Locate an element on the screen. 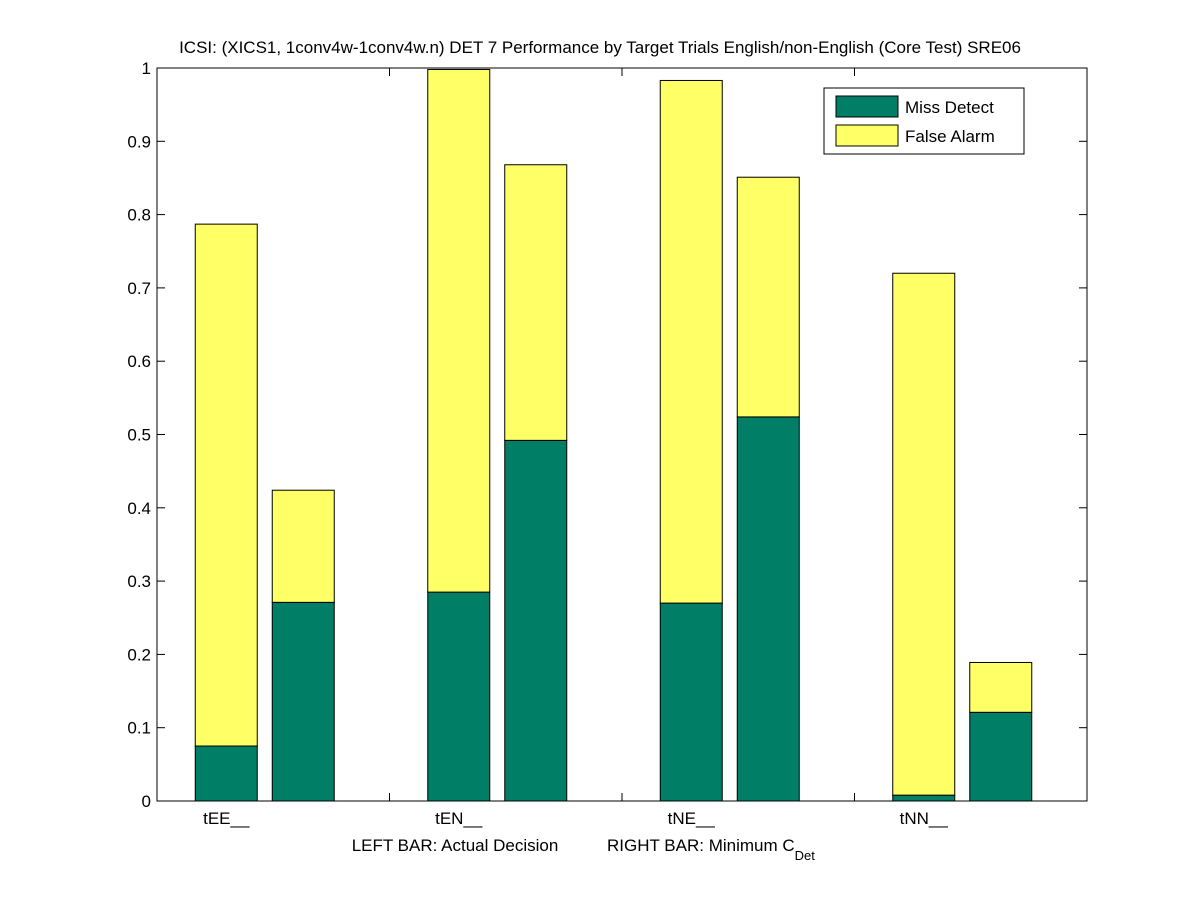  y-tick-label: 0.6 is located at coordinates (139, 361).